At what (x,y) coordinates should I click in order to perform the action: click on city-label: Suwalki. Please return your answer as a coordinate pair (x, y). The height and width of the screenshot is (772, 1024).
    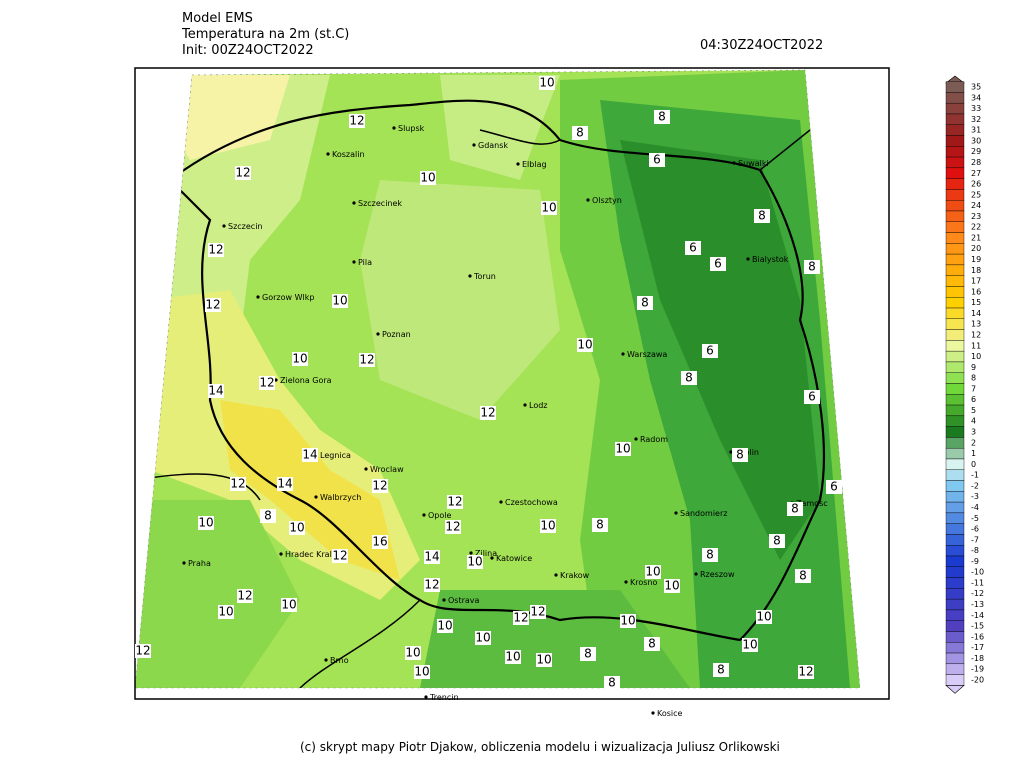
    Looking at the image, I should click on (753, 163).